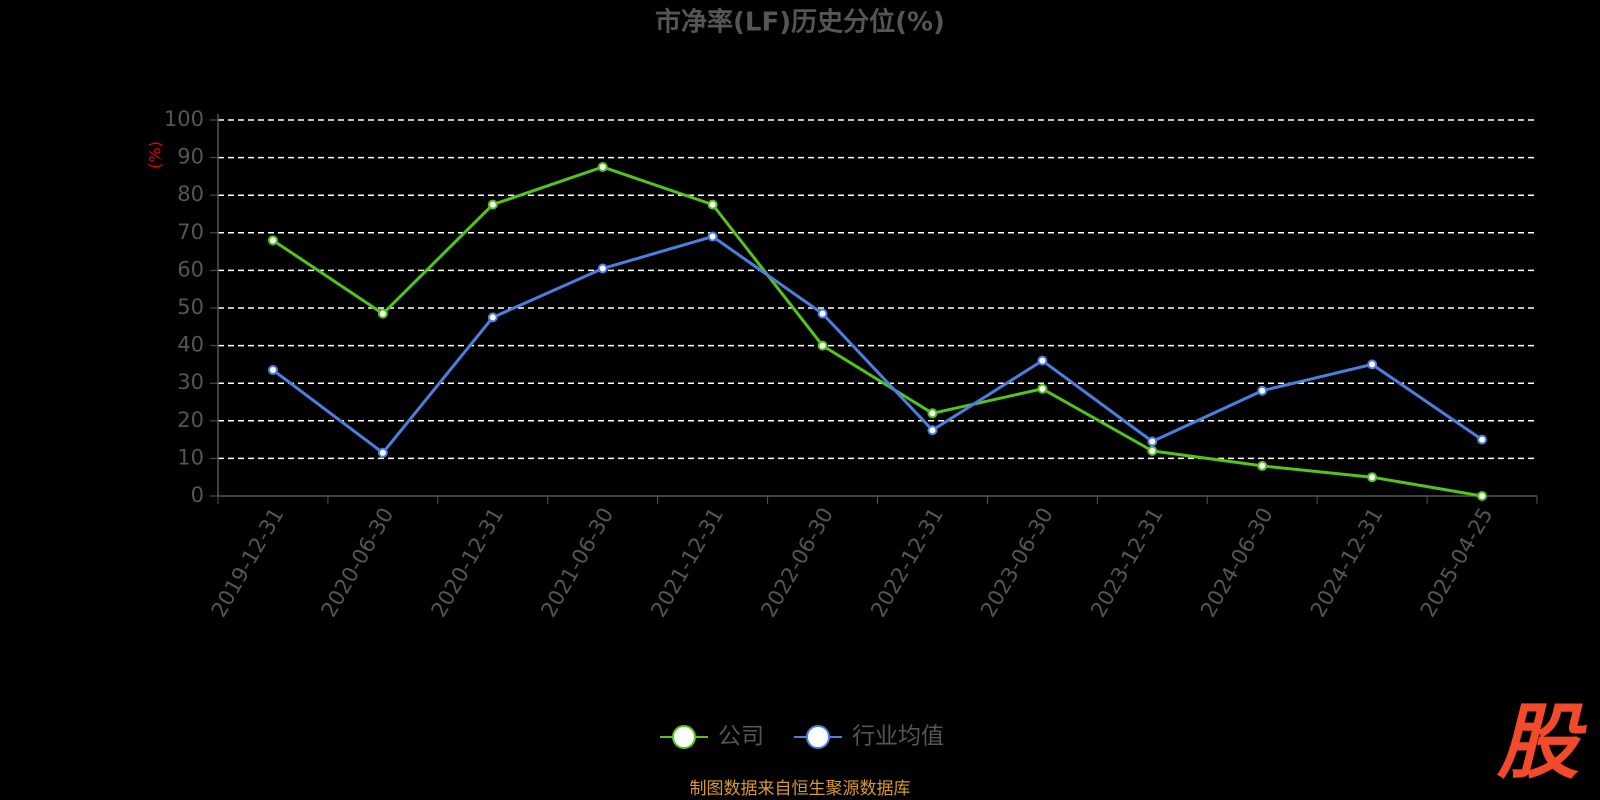 The image size is (1600, 800). What do you see at coordinates (197, 495) in the screenshot?
I see `y-tick-label: 0` at bounding box center [197, 495].